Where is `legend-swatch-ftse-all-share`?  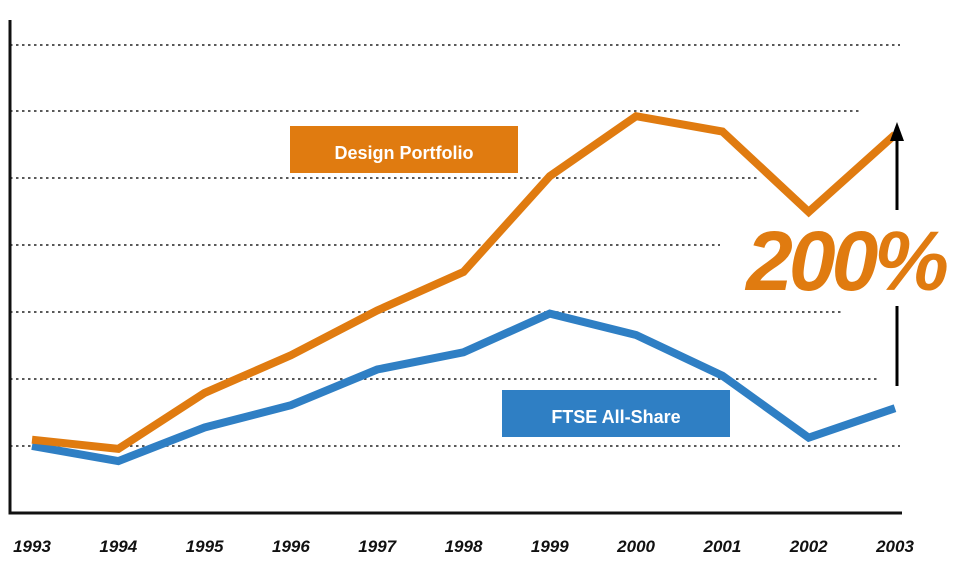
legend-swatch-ftse-all-share is located at coordinates (616, 413).